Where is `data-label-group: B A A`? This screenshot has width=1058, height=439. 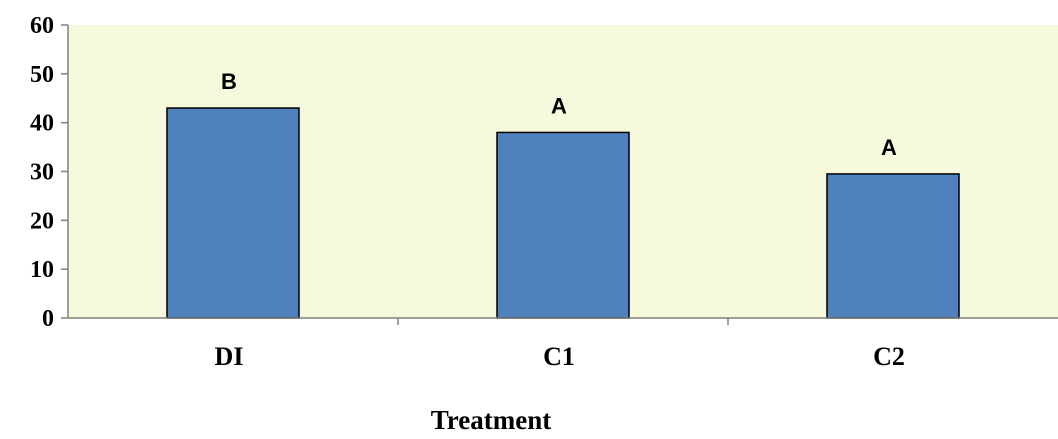 data-label-group: B A A is located at coordinates (559, 114).